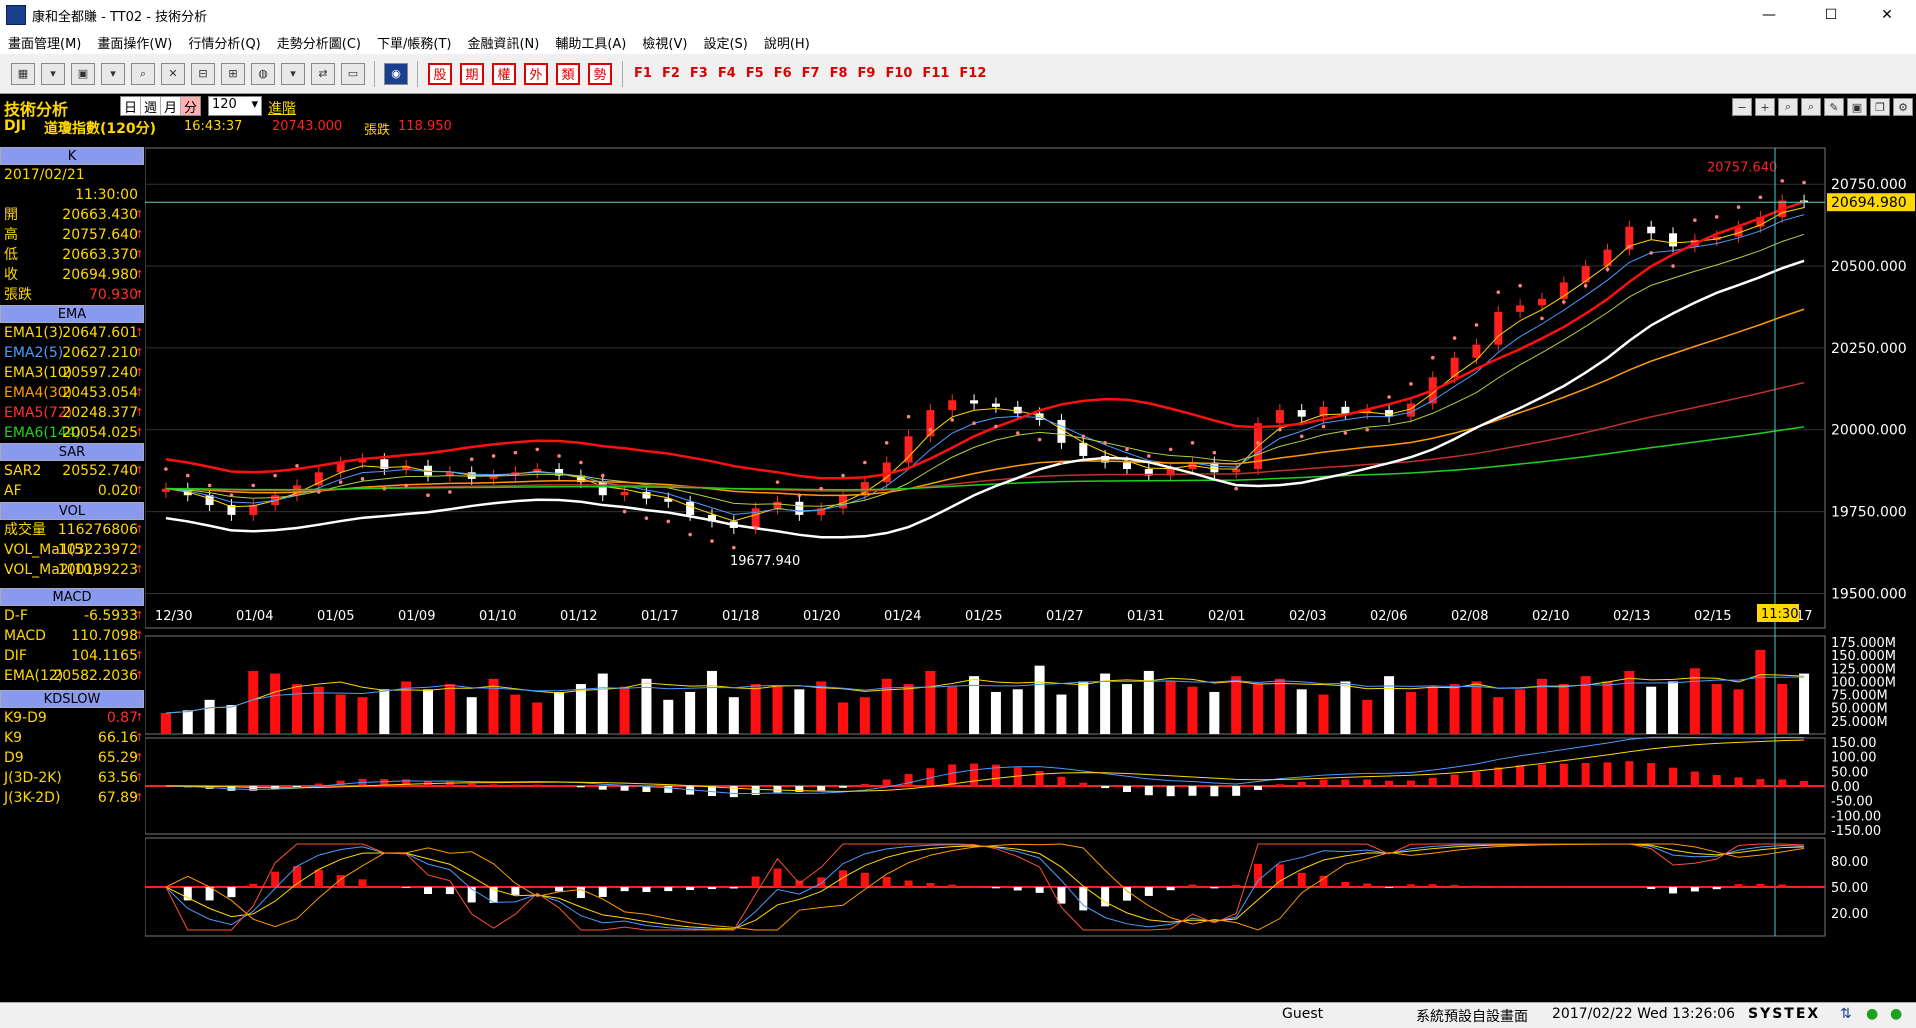  Describe the element at coordinates (985, 685) in the screenshot. I see `chart-panel-frame` at that location.